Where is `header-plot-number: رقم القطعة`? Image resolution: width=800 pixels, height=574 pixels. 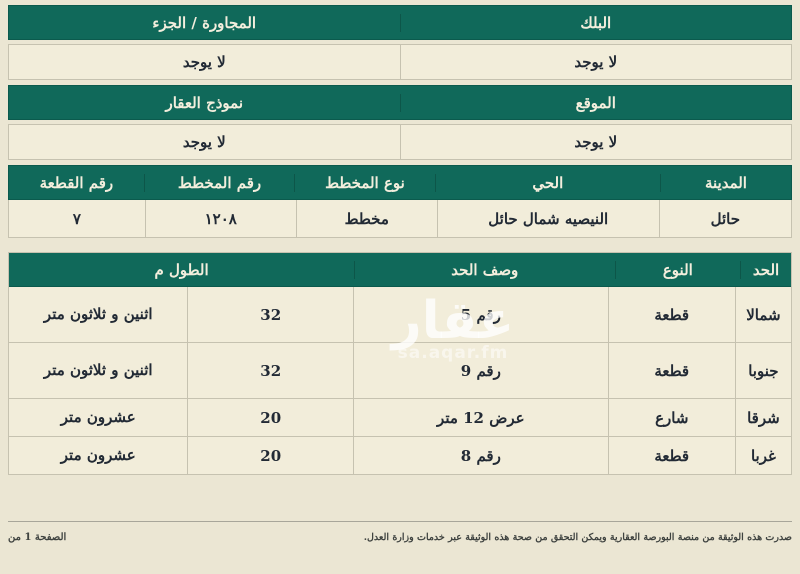 header-plot-number: رقم القطعة is located at coordinates (77, 182).